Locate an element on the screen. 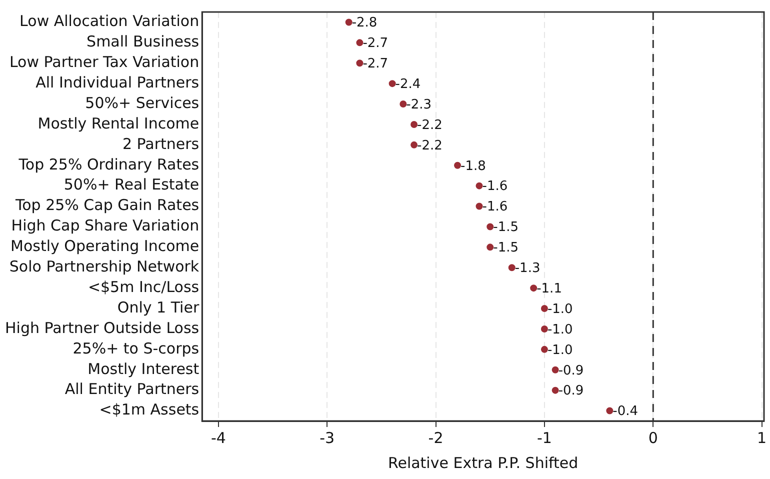 The image size is (770, 479). data-label: -2.3 is located at coordinates (419, 104).